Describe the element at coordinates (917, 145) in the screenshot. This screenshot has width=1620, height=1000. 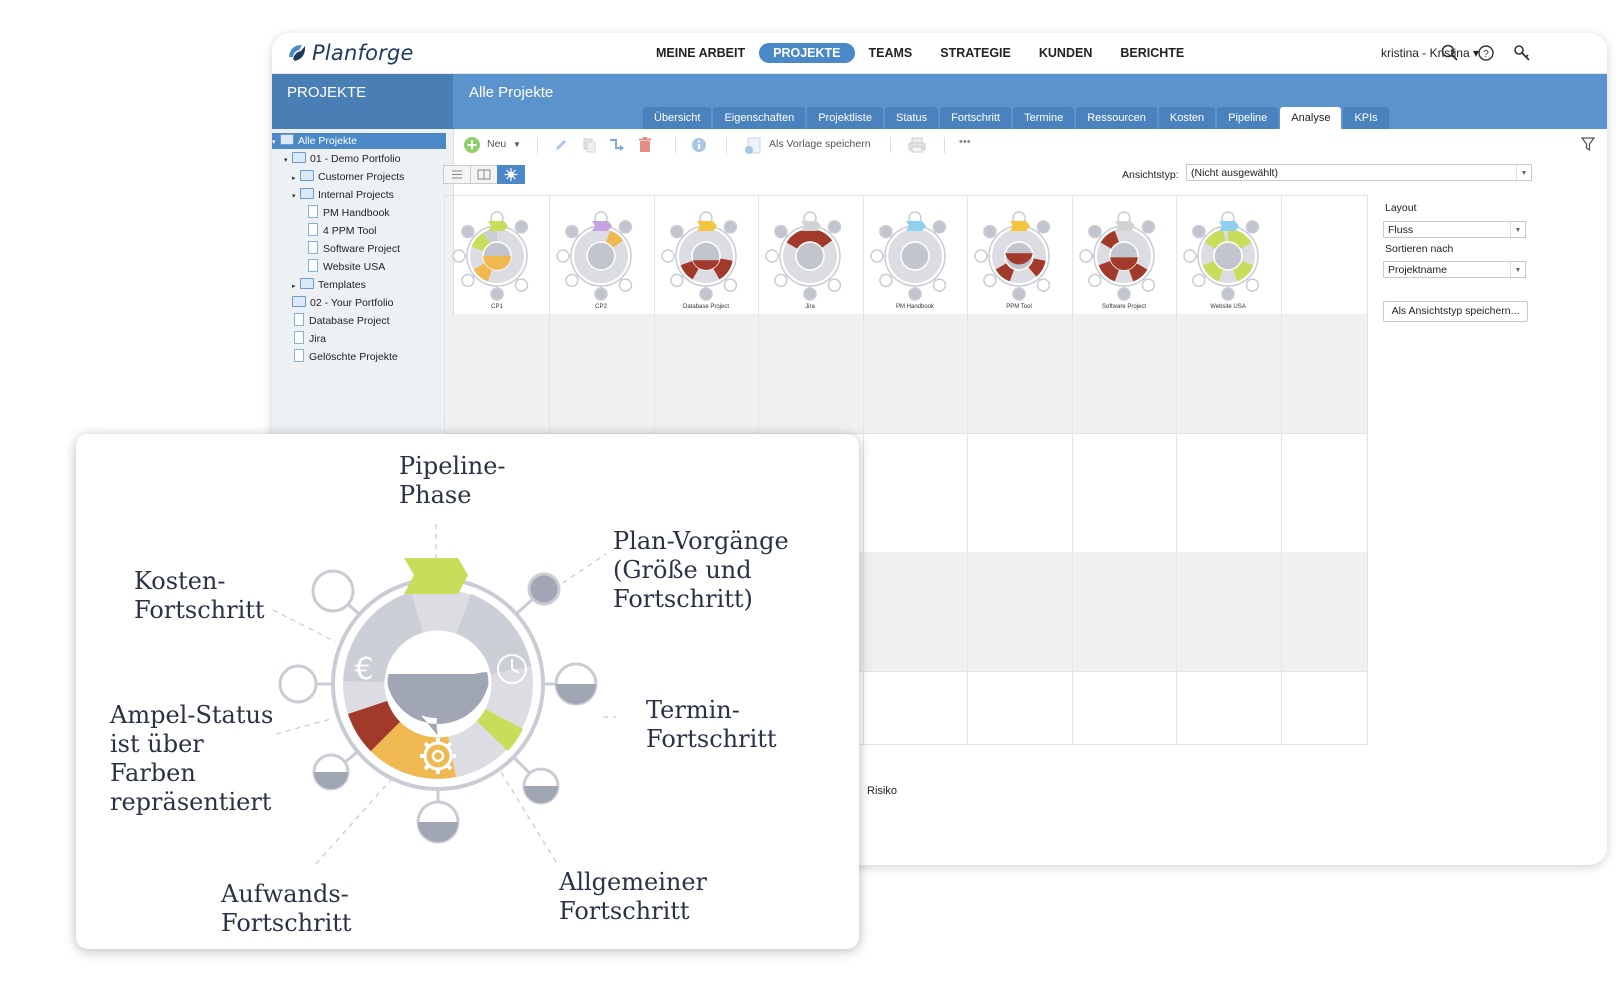
I see `print-icon` at that location.